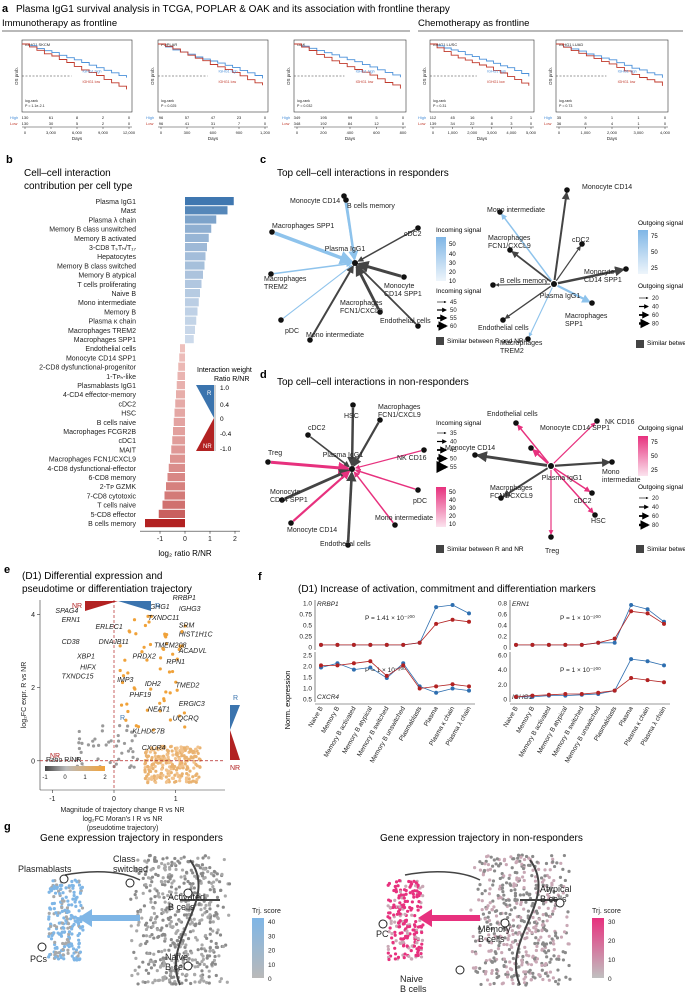 This screenshot has height=1000, width=685. Describe the element at coordinates (42, 947) in the screenshot. I see `umap-landmark` at that location.